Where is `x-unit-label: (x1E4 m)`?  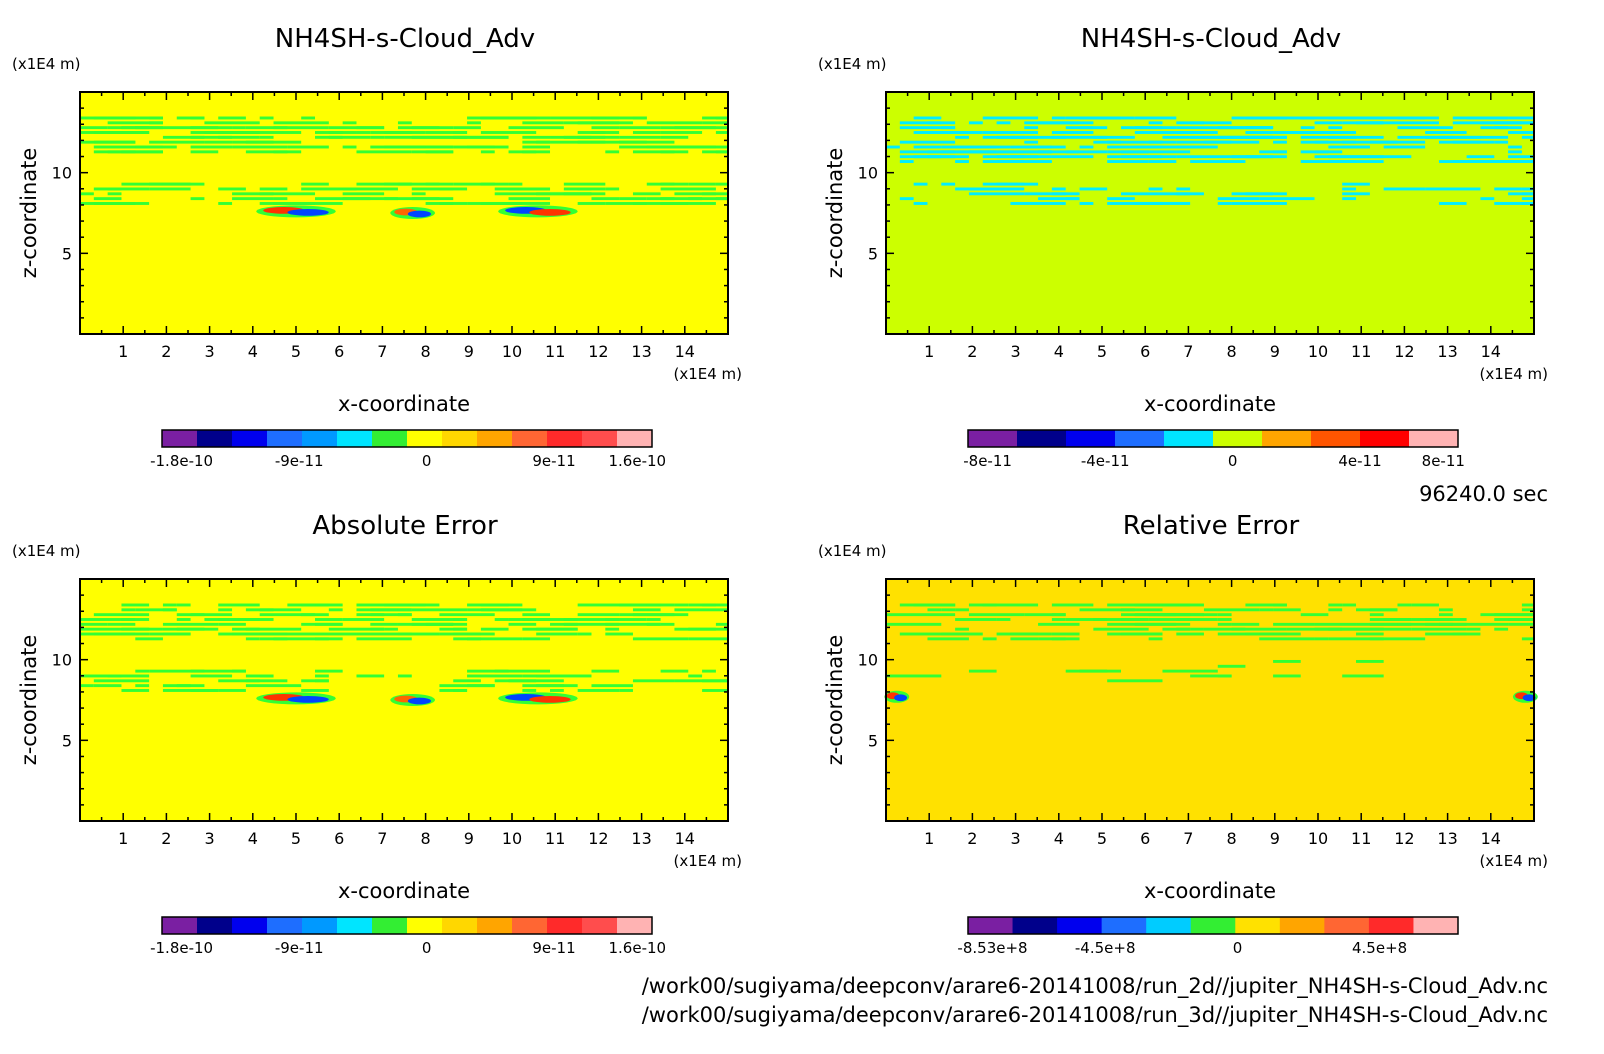
x-unit-label: (x1E4 m) is located at coordinates (707, 861).